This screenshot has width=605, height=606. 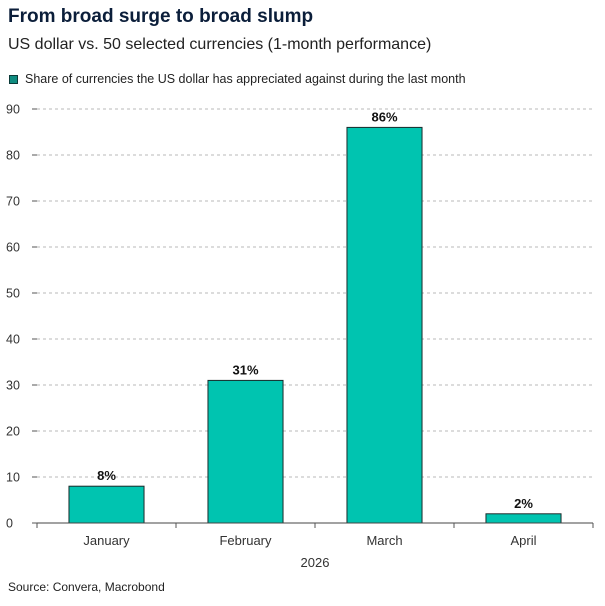 What do you see at coordinates (315, 562) in the screenshot?
I see `x-axis-title: 2026` at bounding box center [315, 562].